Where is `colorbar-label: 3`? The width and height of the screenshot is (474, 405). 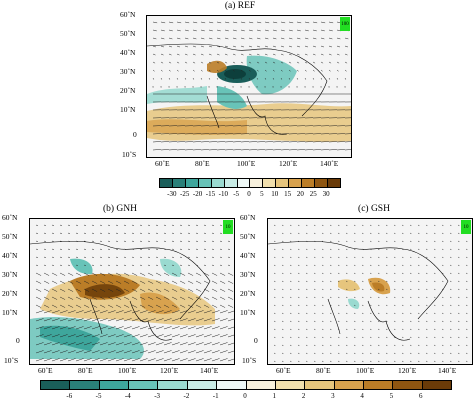 colorbar-label: 3 is located at coordinates (333, 396).